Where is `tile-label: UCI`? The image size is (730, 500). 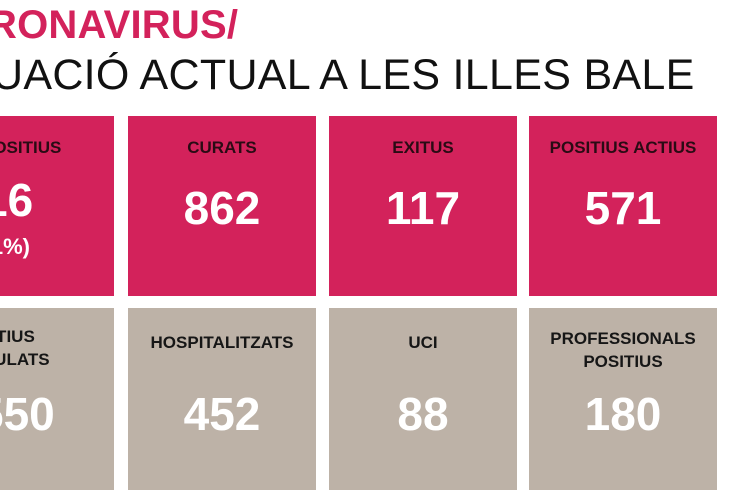 tile-label: UCI is located at coordinates (423, 342).